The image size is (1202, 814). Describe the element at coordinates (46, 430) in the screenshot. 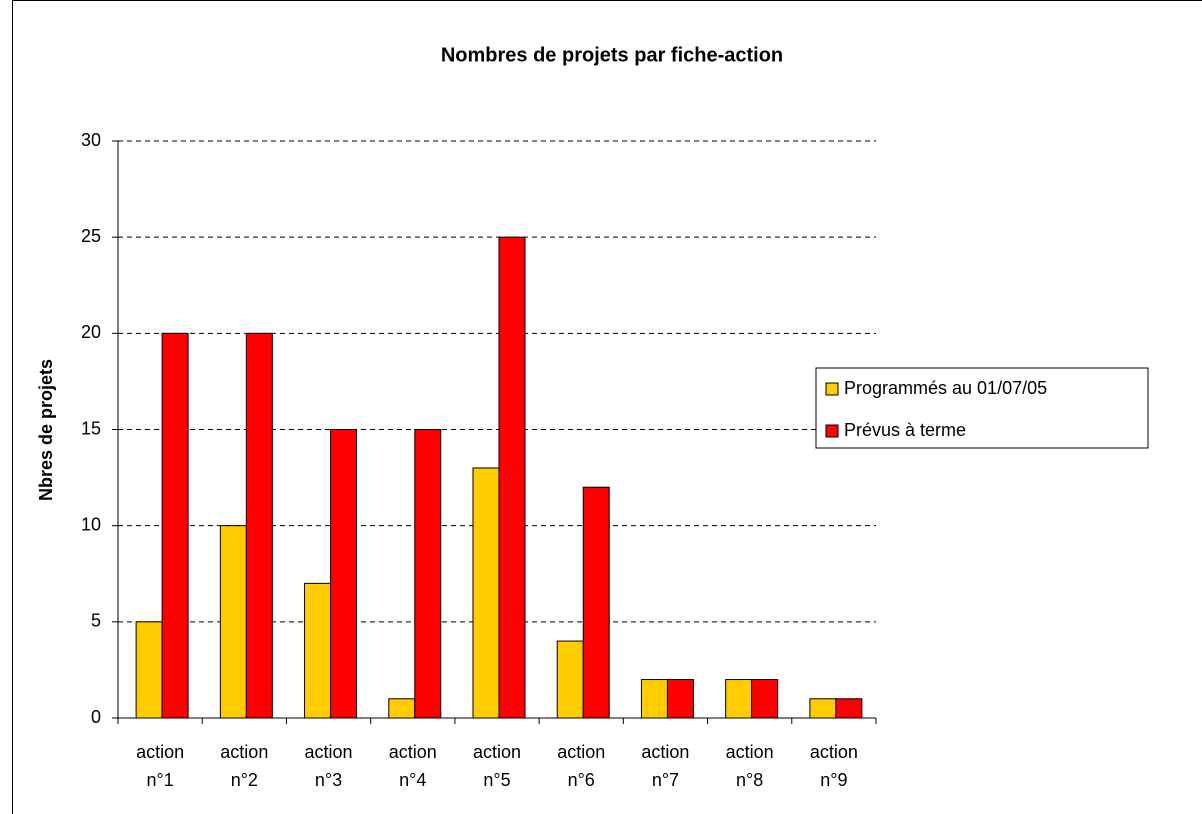

I see `y-axis-title: Nbres de projets` at that location.